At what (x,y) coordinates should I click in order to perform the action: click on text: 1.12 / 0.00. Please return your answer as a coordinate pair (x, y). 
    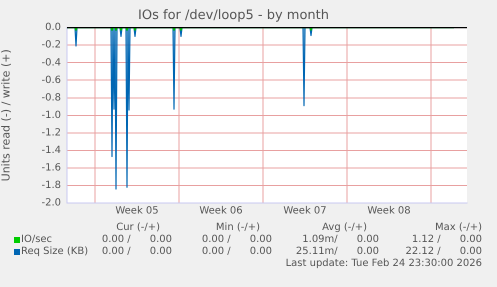
    Looking at the image, I should click on (447, 240).